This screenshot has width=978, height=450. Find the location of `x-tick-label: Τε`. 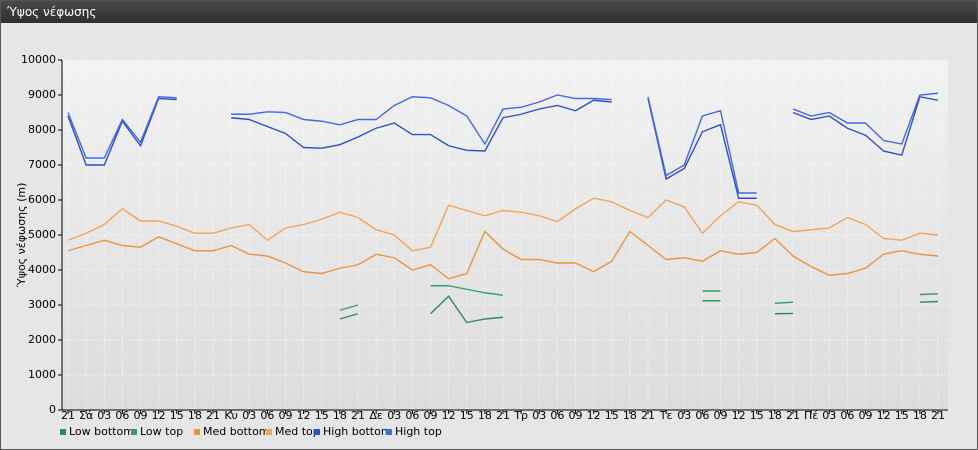

x-tick-label: Τε is located at coordinates (666, 415).